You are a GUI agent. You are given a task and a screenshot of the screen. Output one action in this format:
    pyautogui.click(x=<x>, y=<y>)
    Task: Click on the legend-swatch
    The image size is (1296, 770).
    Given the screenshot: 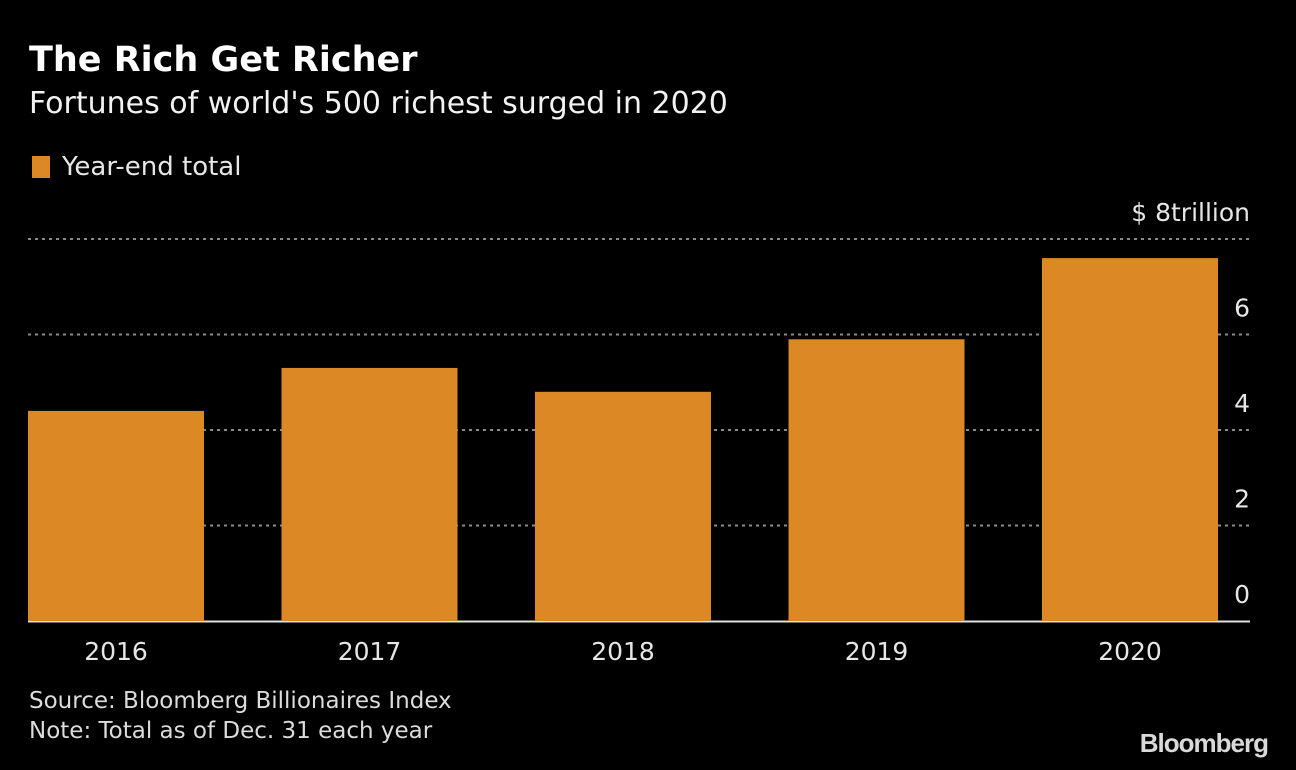 What is the action you would take?
    pyautogui.click(x=41, y=167)
    